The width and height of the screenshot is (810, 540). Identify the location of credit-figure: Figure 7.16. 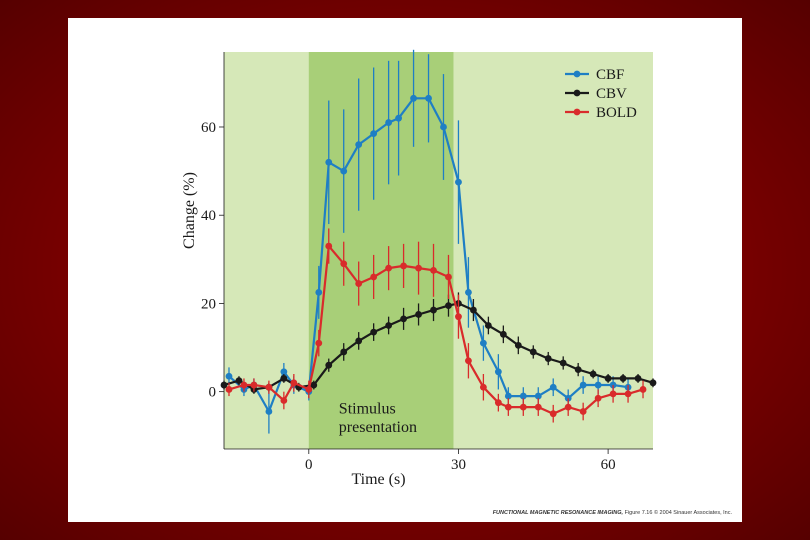
(638, 513).